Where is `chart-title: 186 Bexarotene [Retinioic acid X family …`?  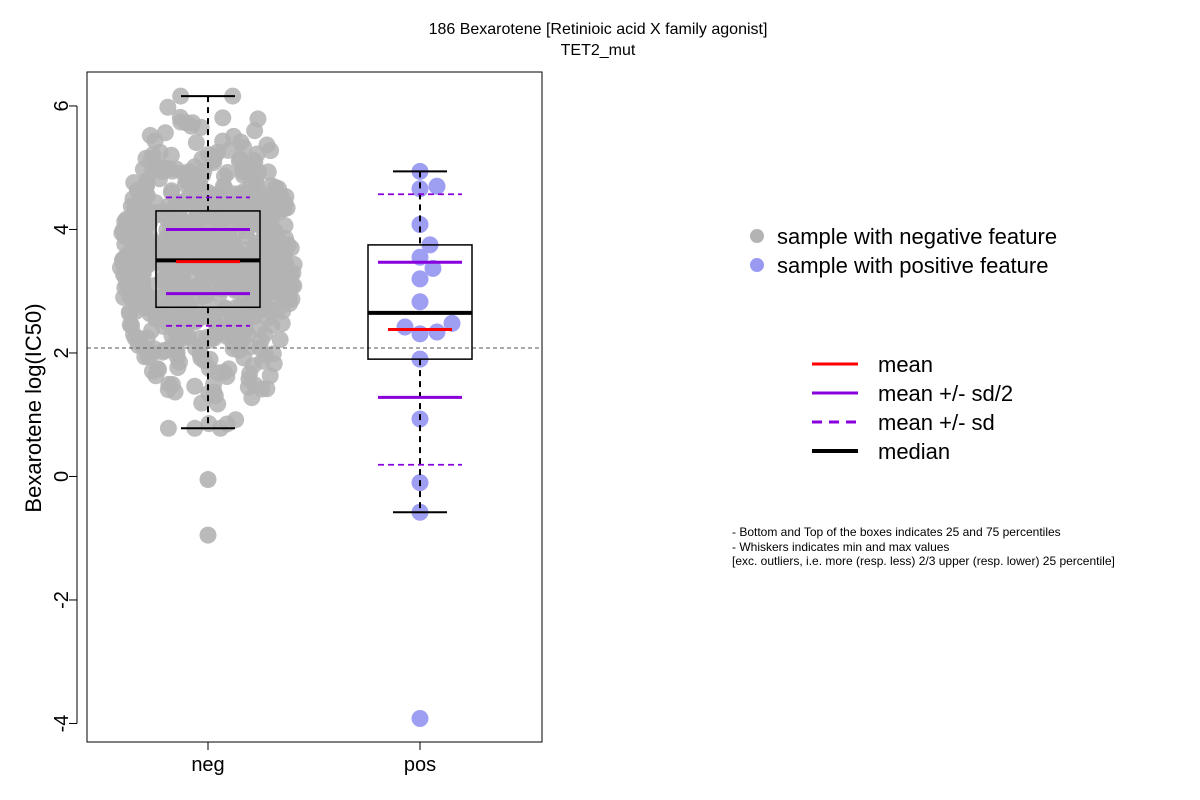 chart-title: 186 Bexarotene [Retinioic acid X family … is located at coordinates (598, 29).